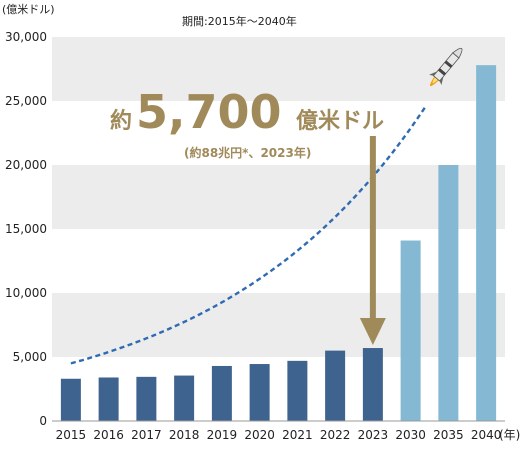 The width and height of the screenshot is (529, 450). What do you see at coordinates (43, 421) in the screenshot?
I see `y-tick-label: 0` at bounding box center [43, 421].